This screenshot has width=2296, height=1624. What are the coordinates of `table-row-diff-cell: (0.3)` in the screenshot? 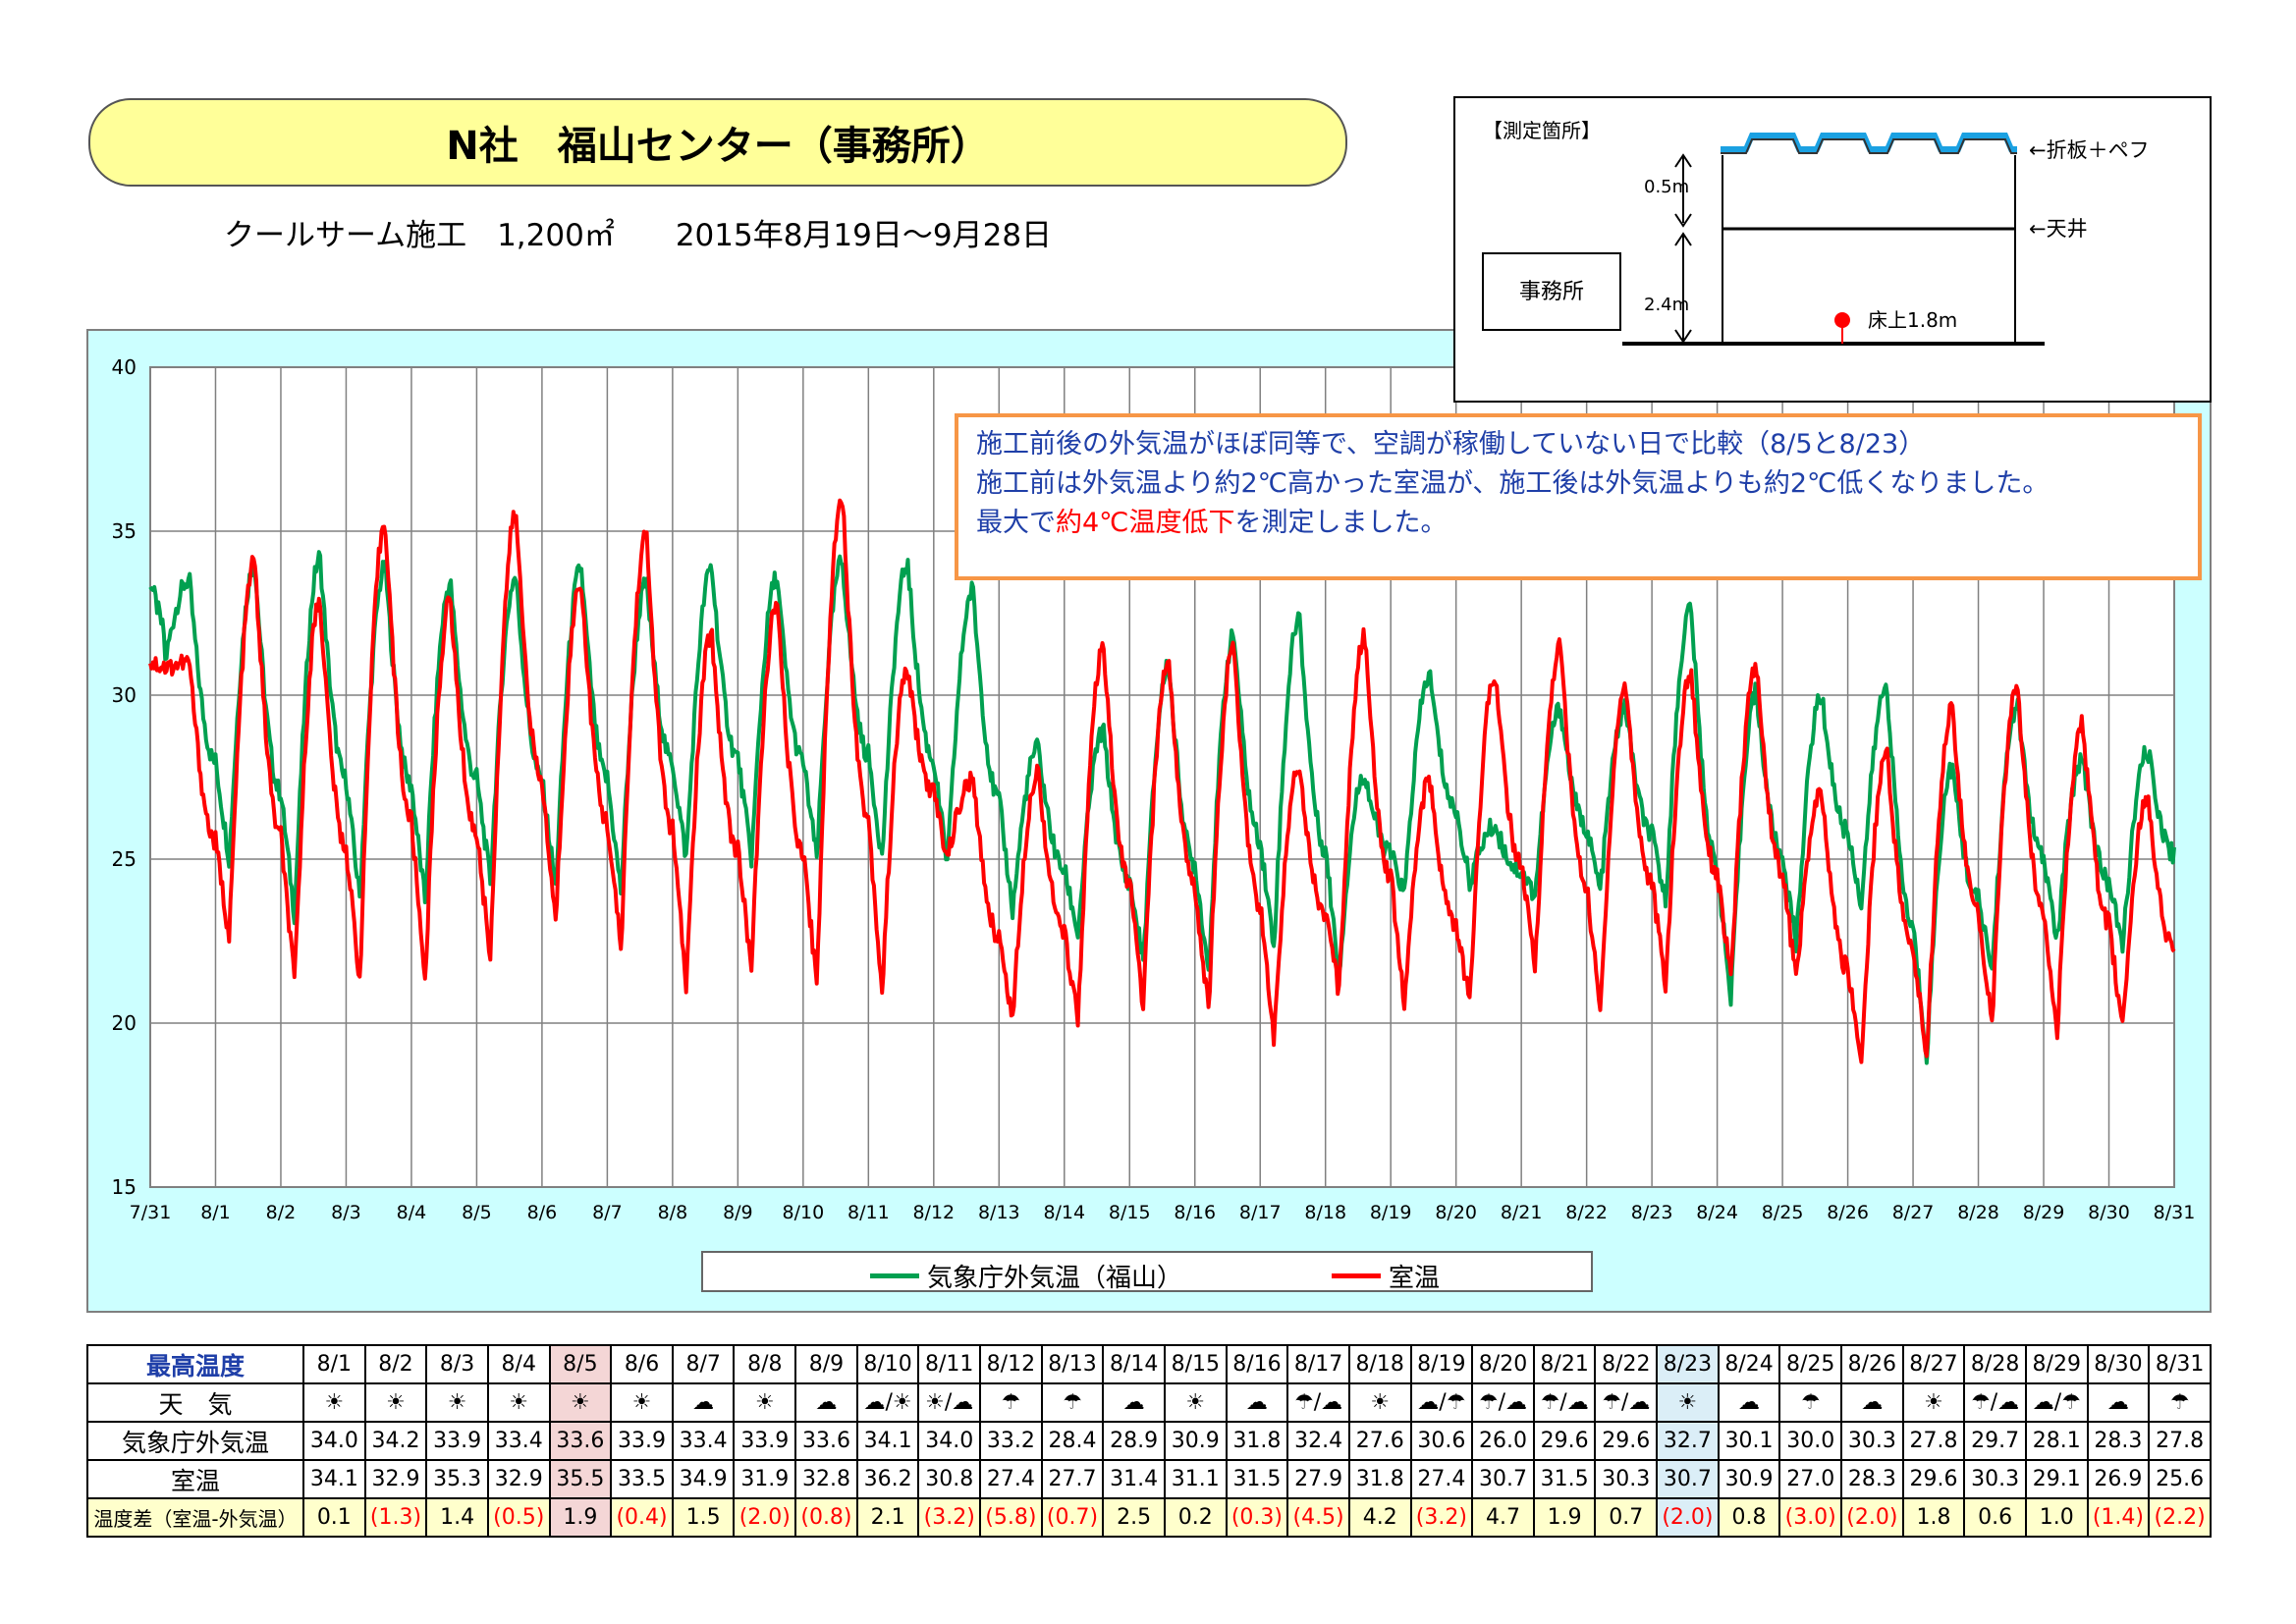 It's located at (1257, 1517).